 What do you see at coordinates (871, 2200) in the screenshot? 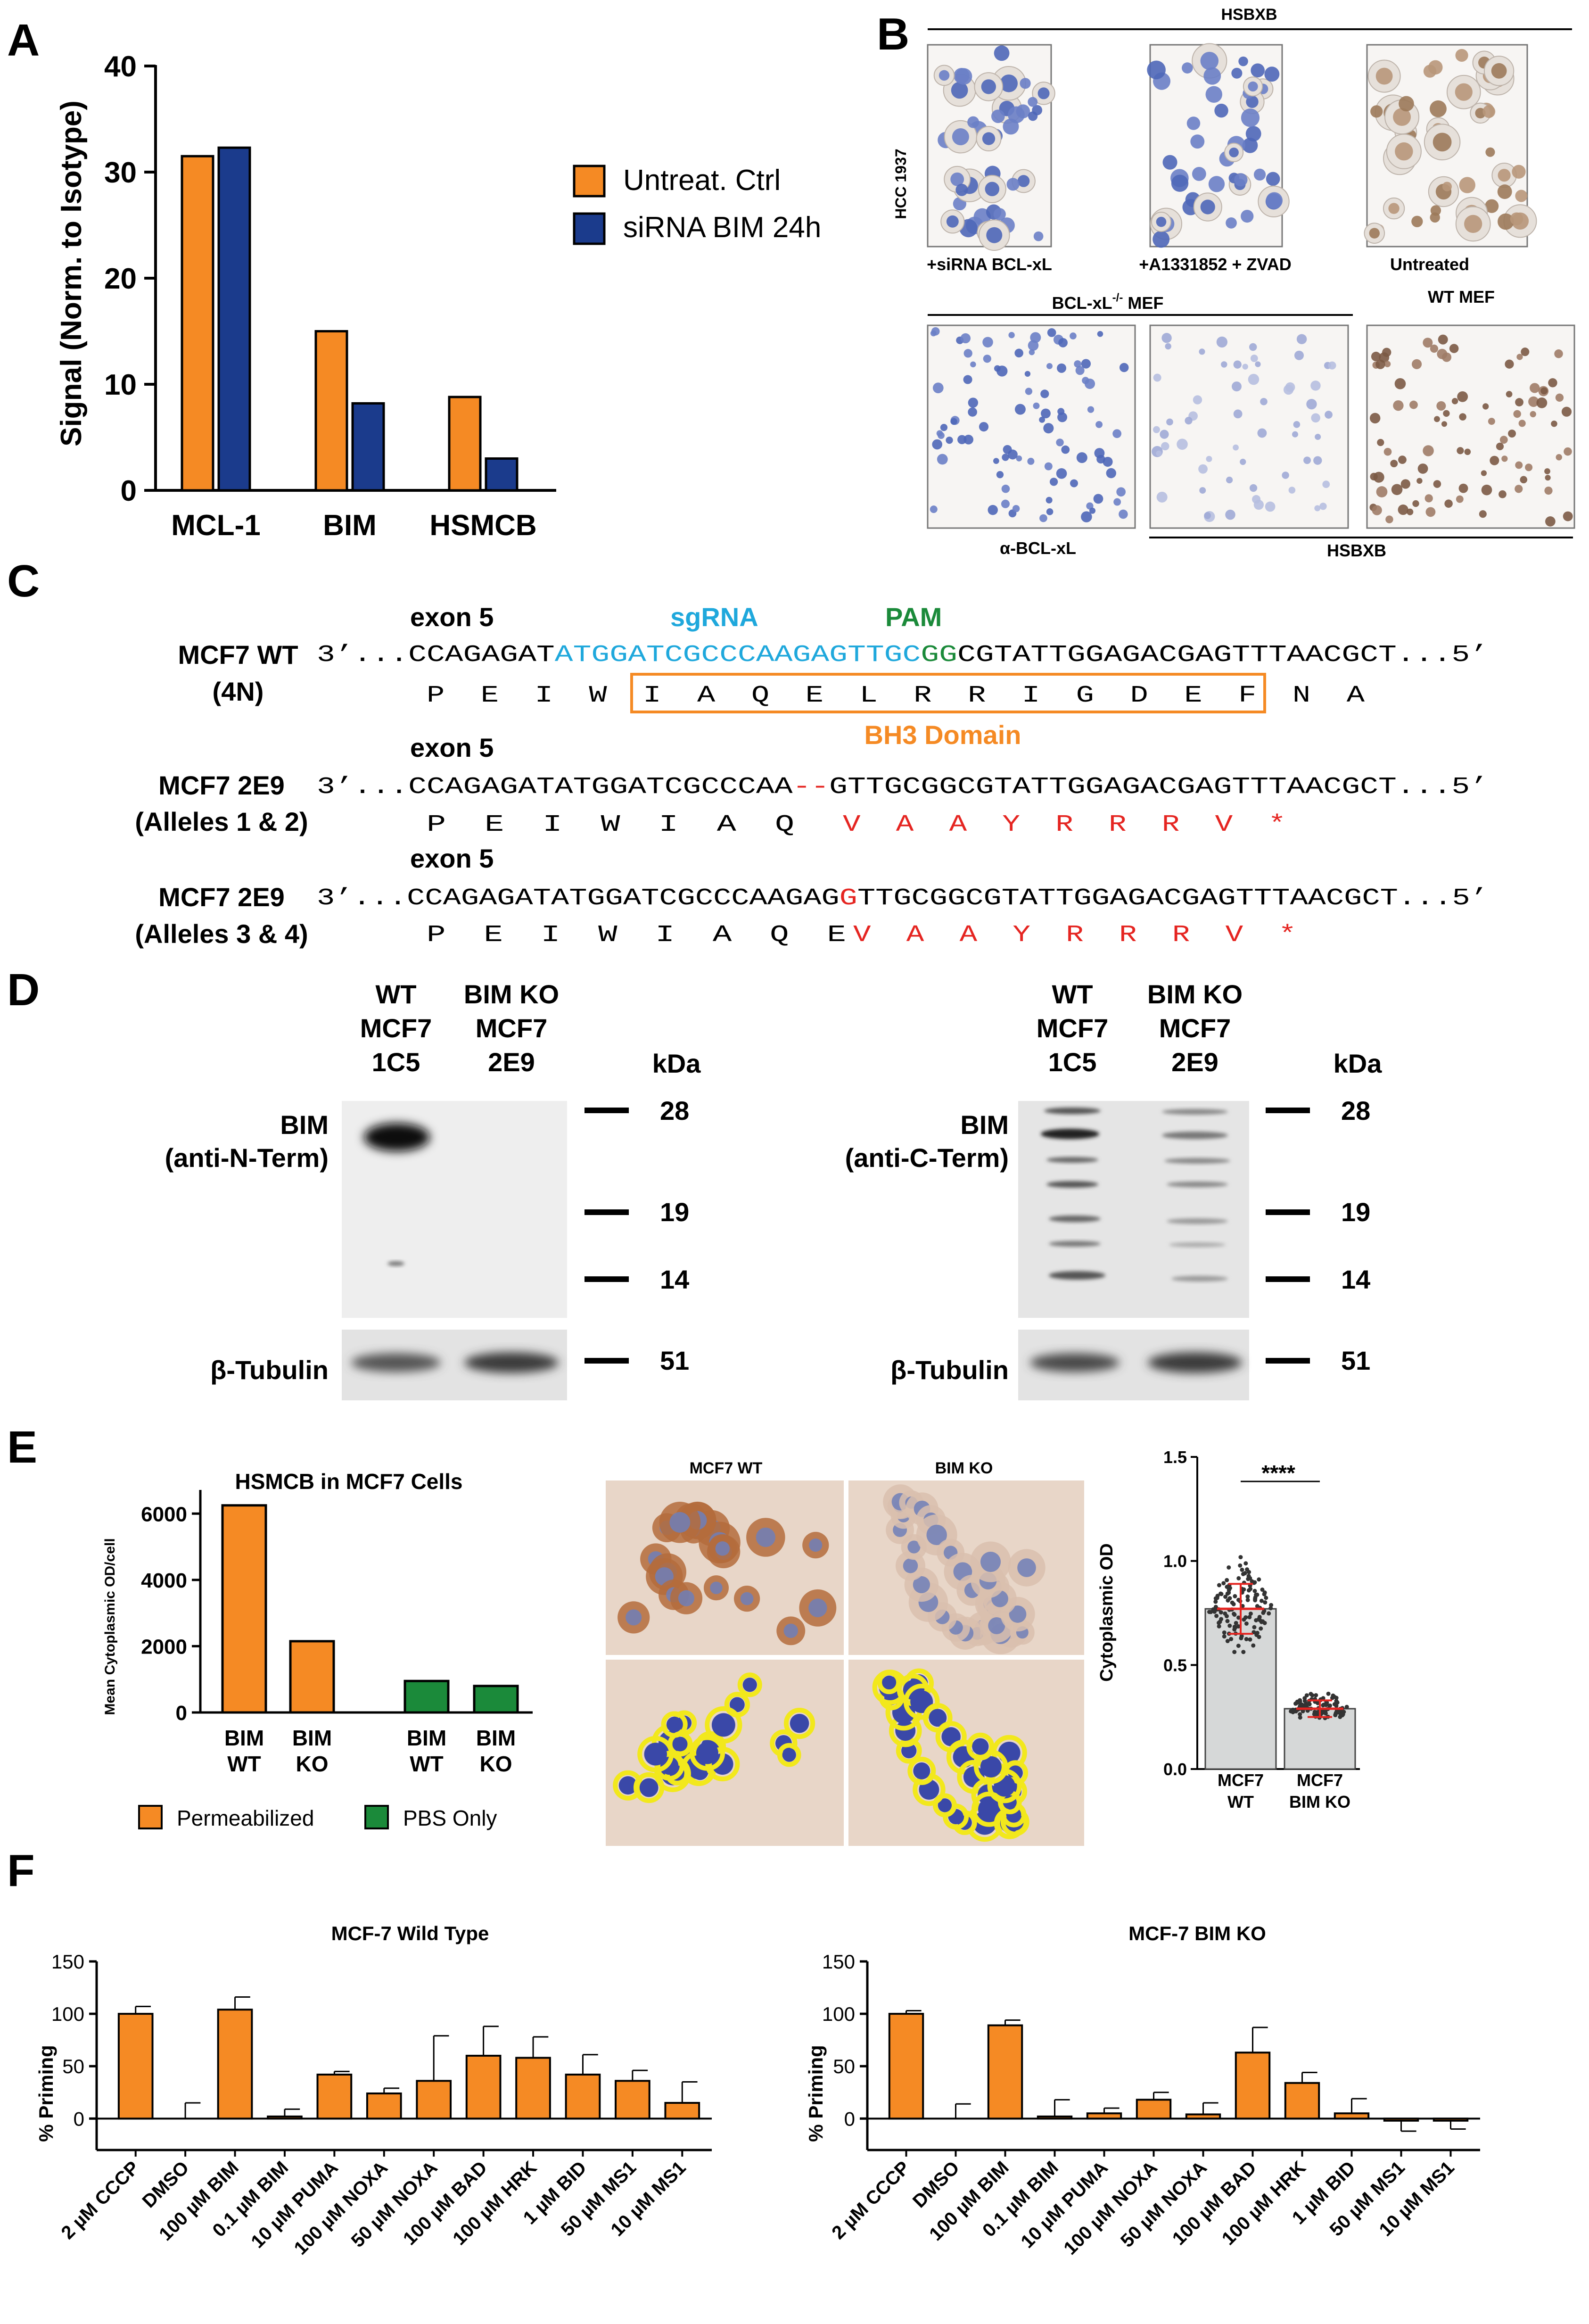
I see `f-ko-xtick-label-2-m-cccp: 2 µM CCCP` at bounding box center [871, 2200].